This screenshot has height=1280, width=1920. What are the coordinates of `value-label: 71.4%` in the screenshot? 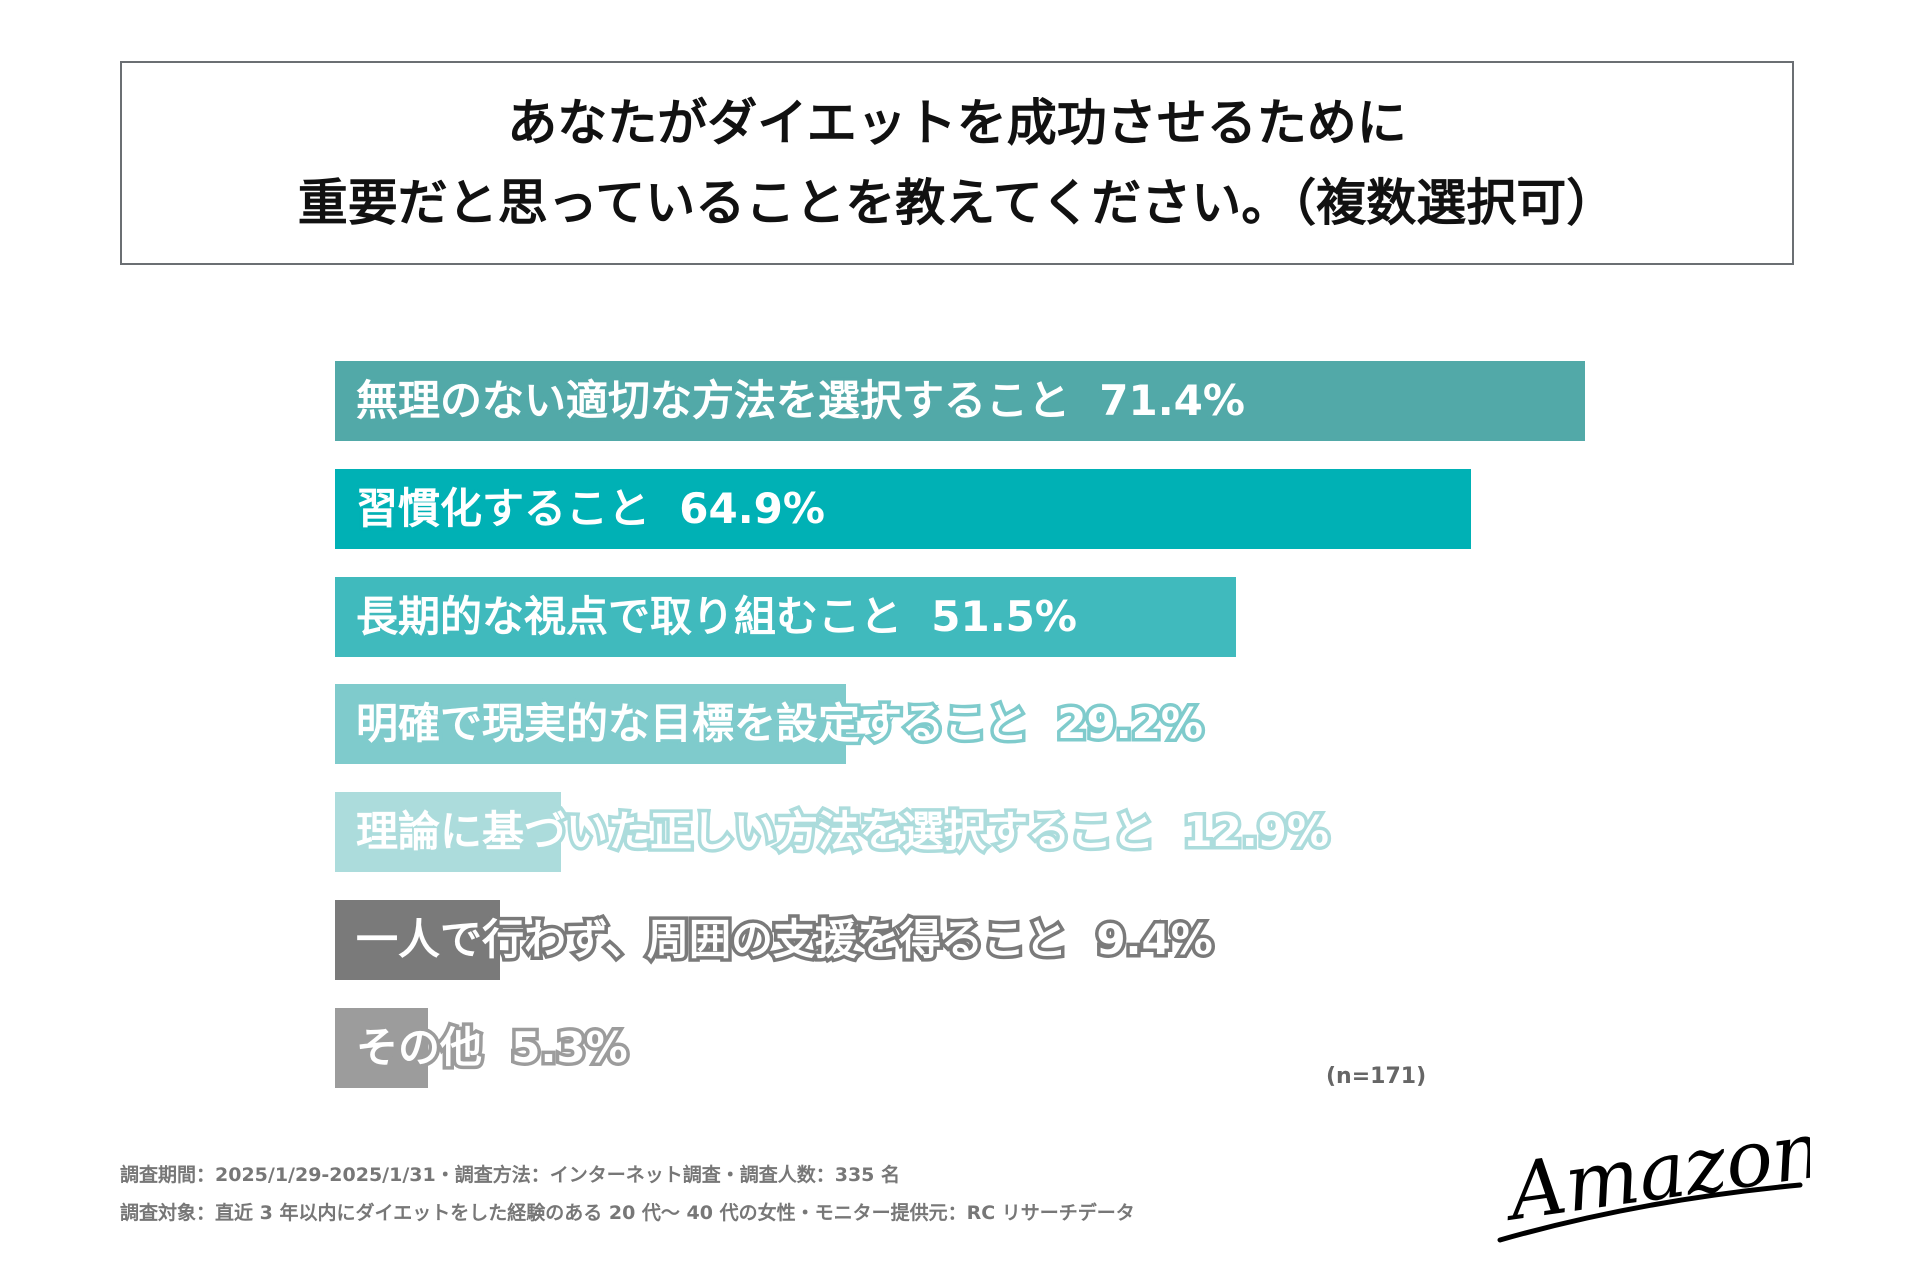 It's located at (1172, 401).